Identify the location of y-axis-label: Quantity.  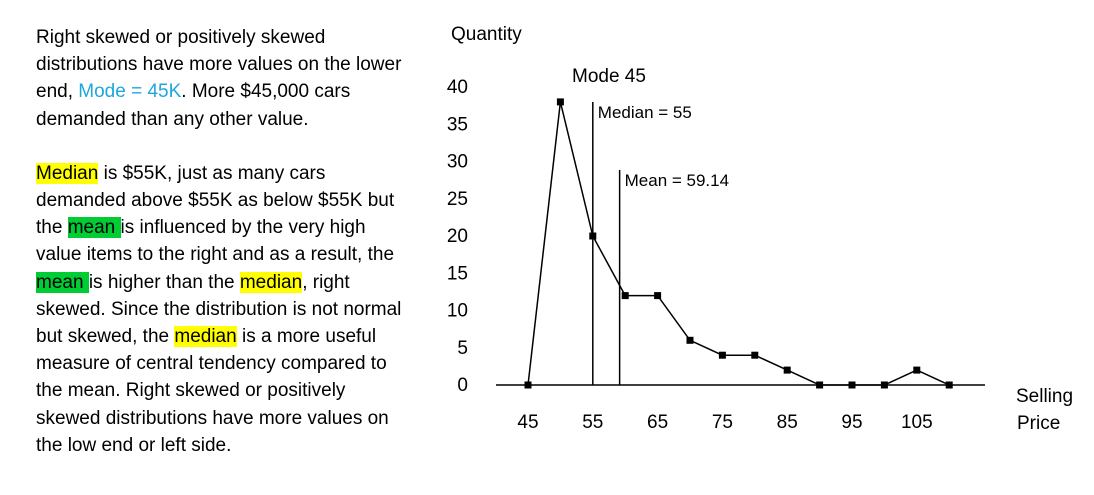
(486, 34).